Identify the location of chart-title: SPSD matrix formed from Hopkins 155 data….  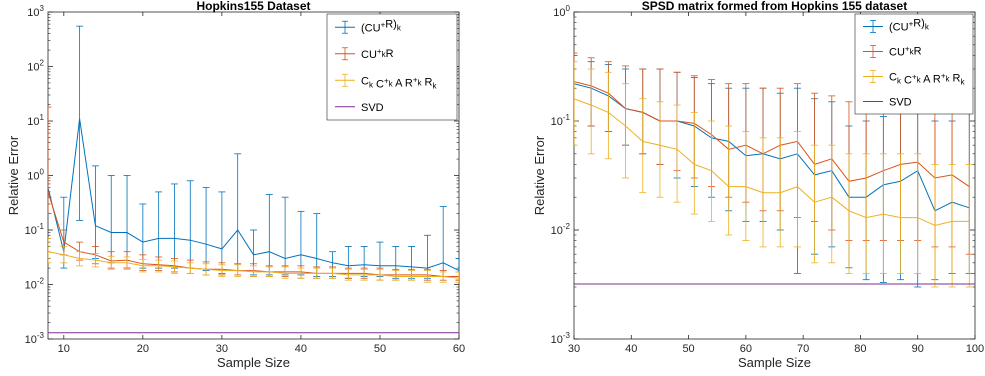
(774, 6).